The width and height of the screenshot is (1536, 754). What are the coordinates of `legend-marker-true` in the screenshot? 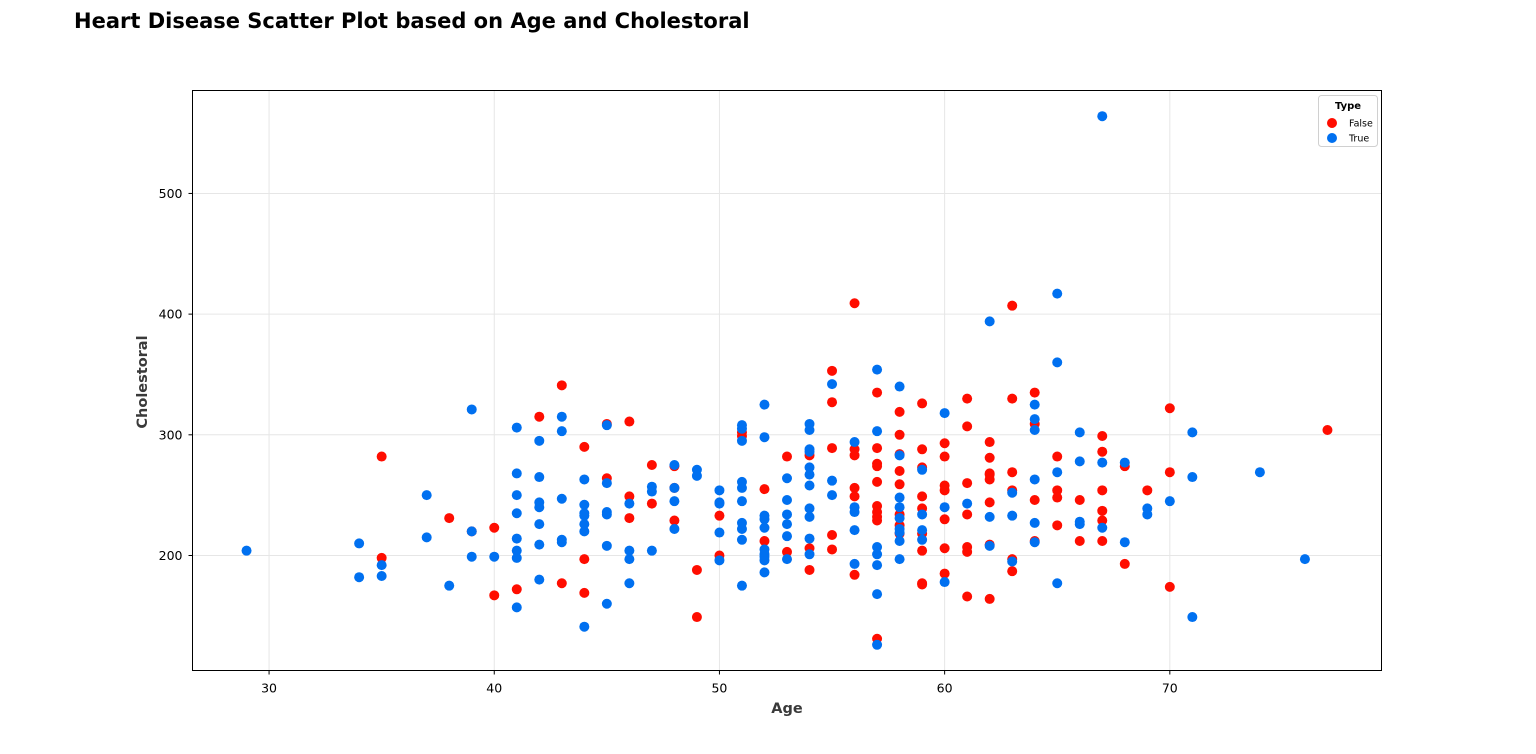 It's located at (1332, 138).